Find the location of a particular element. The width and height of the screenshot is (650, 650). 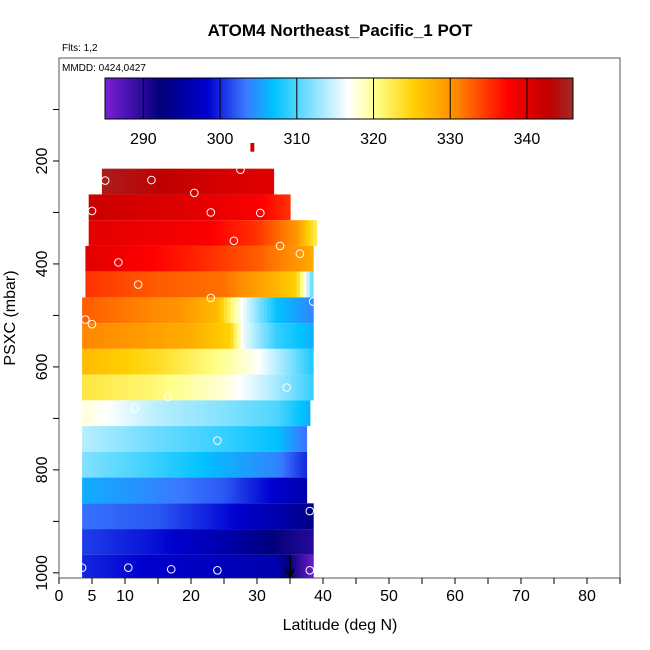

y-tick-label: 200 is located at coordinates (42, 161).